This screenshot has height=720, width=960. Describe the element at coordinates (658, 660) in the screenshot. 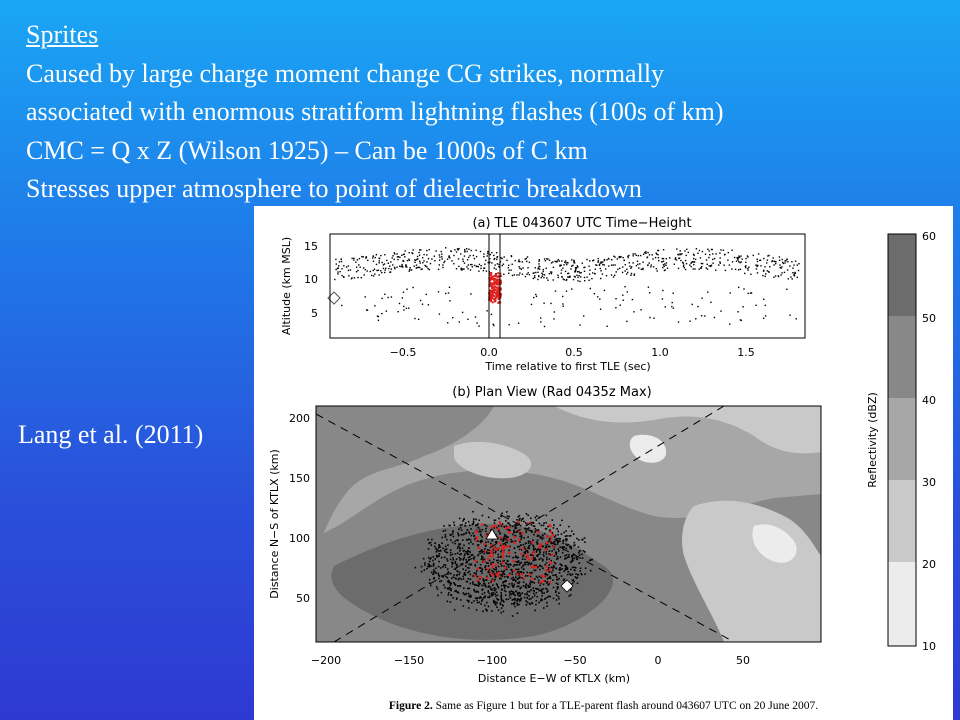

I see `panel-b-xtick: 0` at that location.